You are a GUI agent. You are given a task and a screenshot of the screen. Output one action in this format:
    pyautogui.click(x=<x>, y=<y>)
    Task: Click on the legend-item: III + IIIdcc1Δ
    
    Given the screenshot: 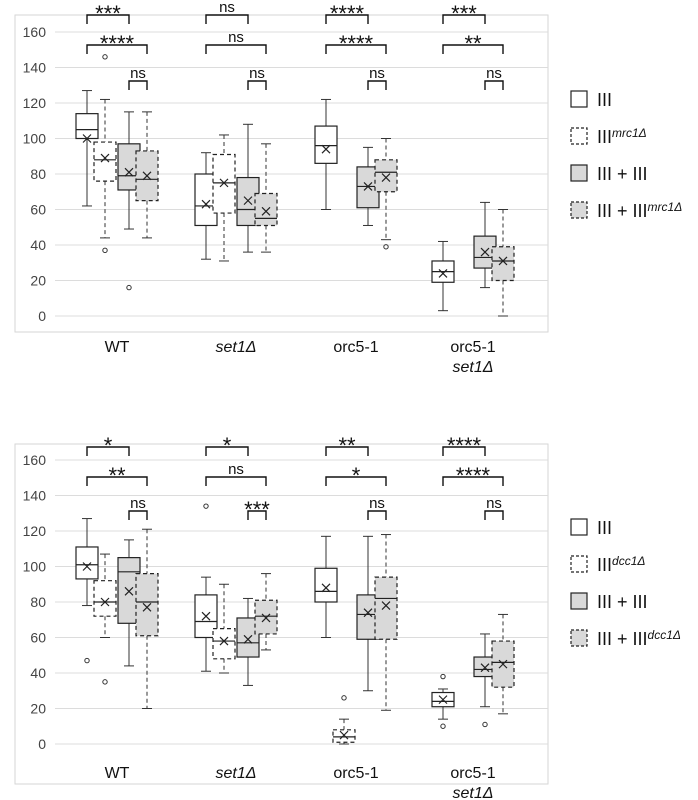 What is the action you would take?
    pyautogui.click(x=625, y=638)
    